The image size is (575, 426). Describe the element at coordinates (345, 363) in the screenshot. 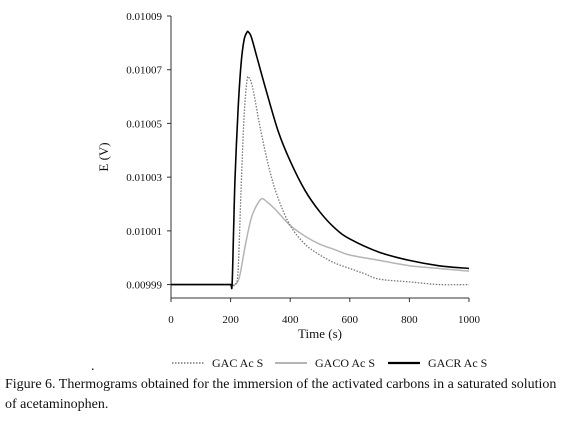

I see `legend-label-gaco-ac-s: GACO Ac S` at that location.